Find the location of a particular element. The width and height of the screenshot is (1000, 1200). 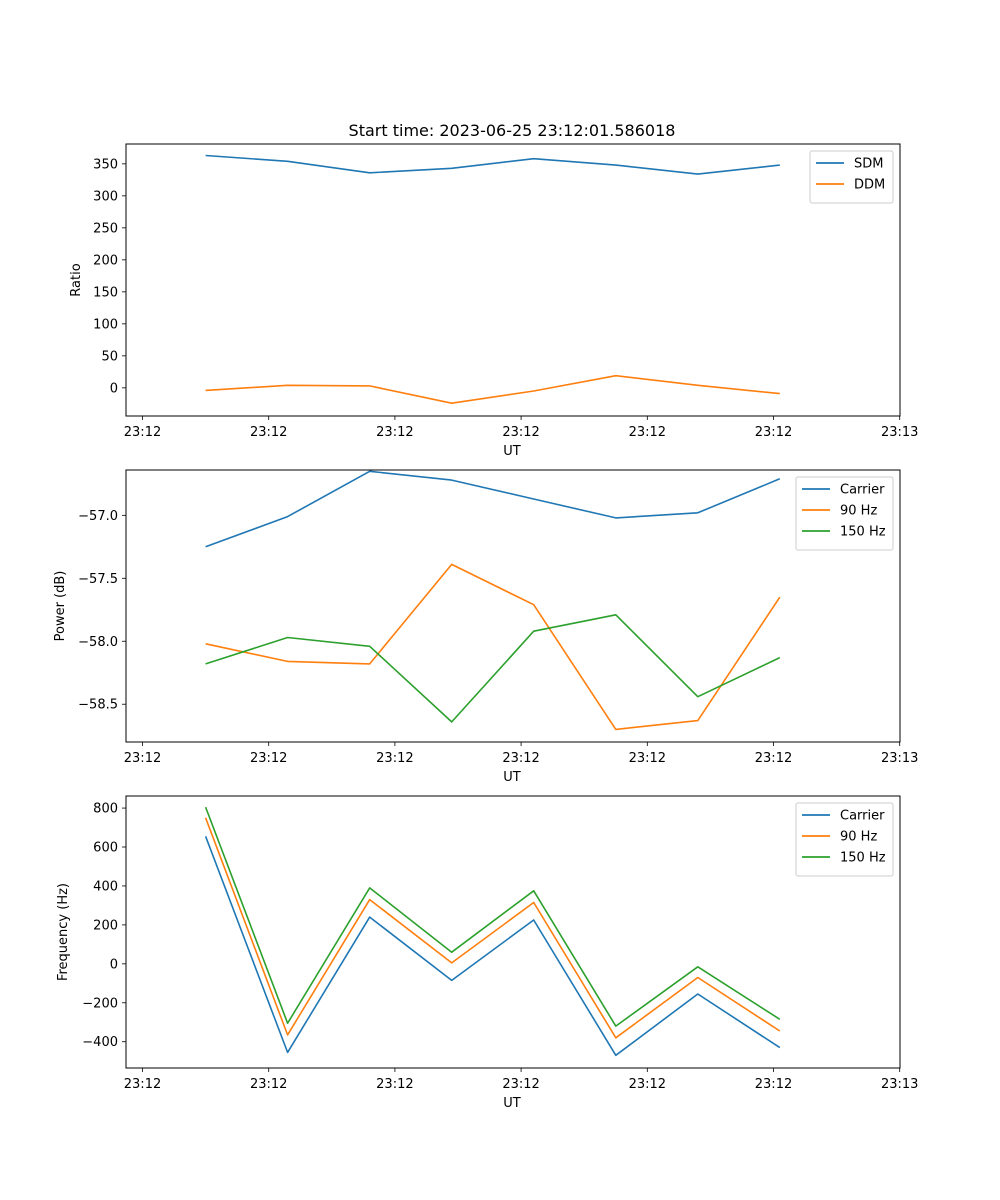

legend: SDM DDM is located at coordinates (851, 177).